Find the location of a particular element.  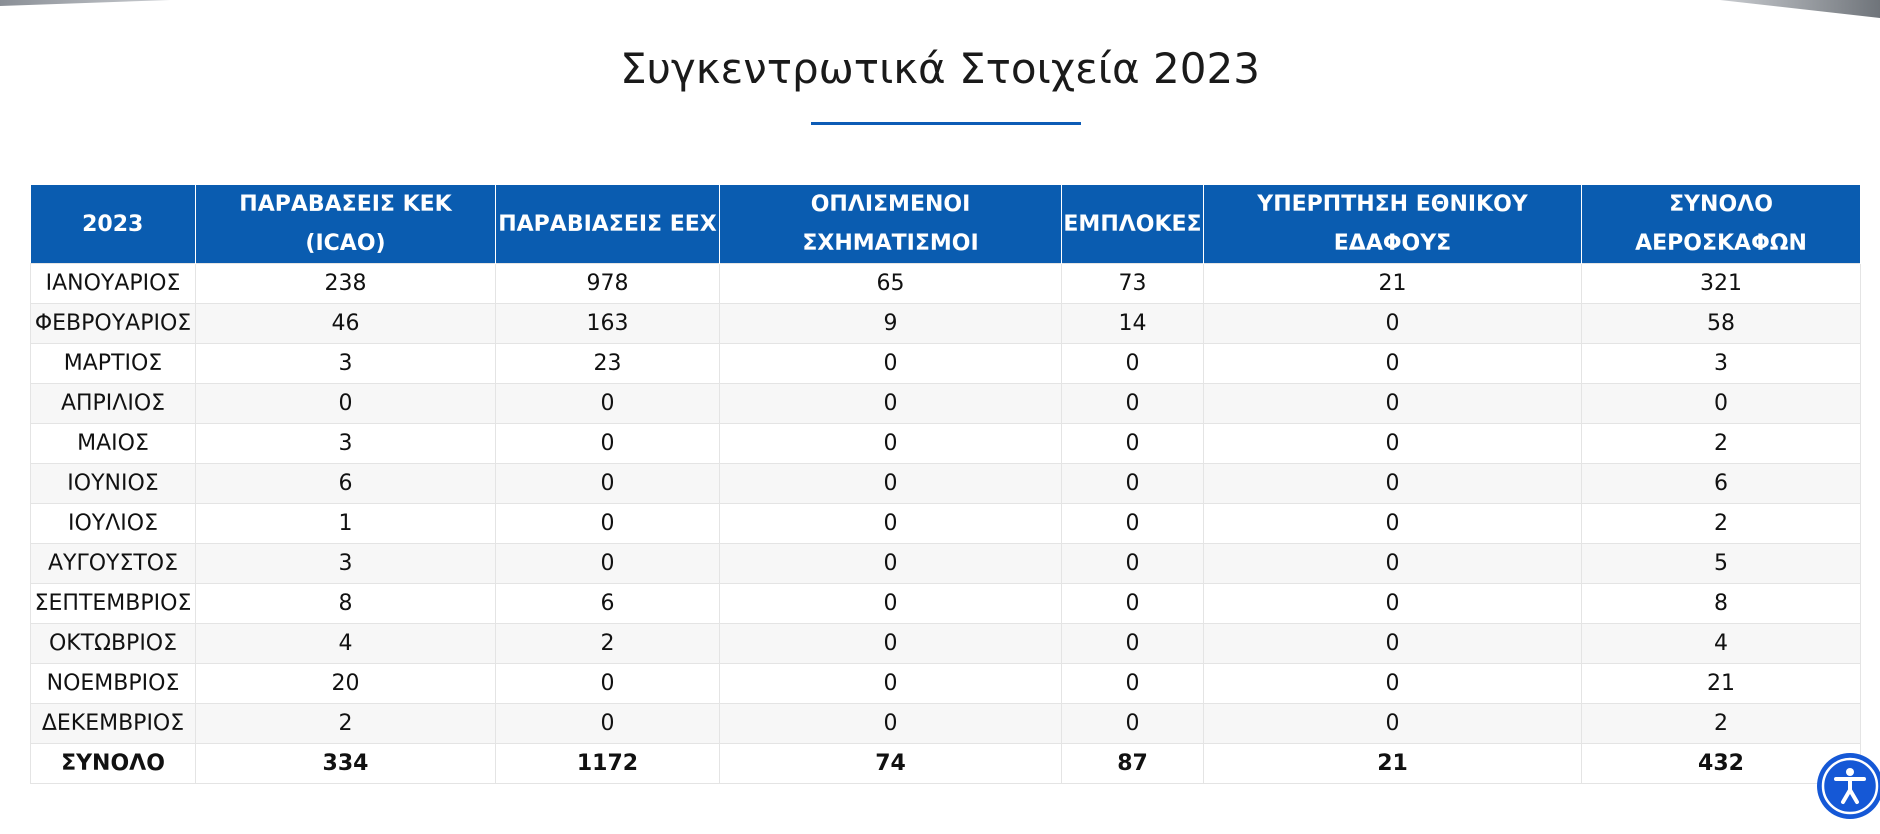

table-row: ΜΑΙΟΣ 3 0 0 0 0 2 is located at coordinates (945, 443).